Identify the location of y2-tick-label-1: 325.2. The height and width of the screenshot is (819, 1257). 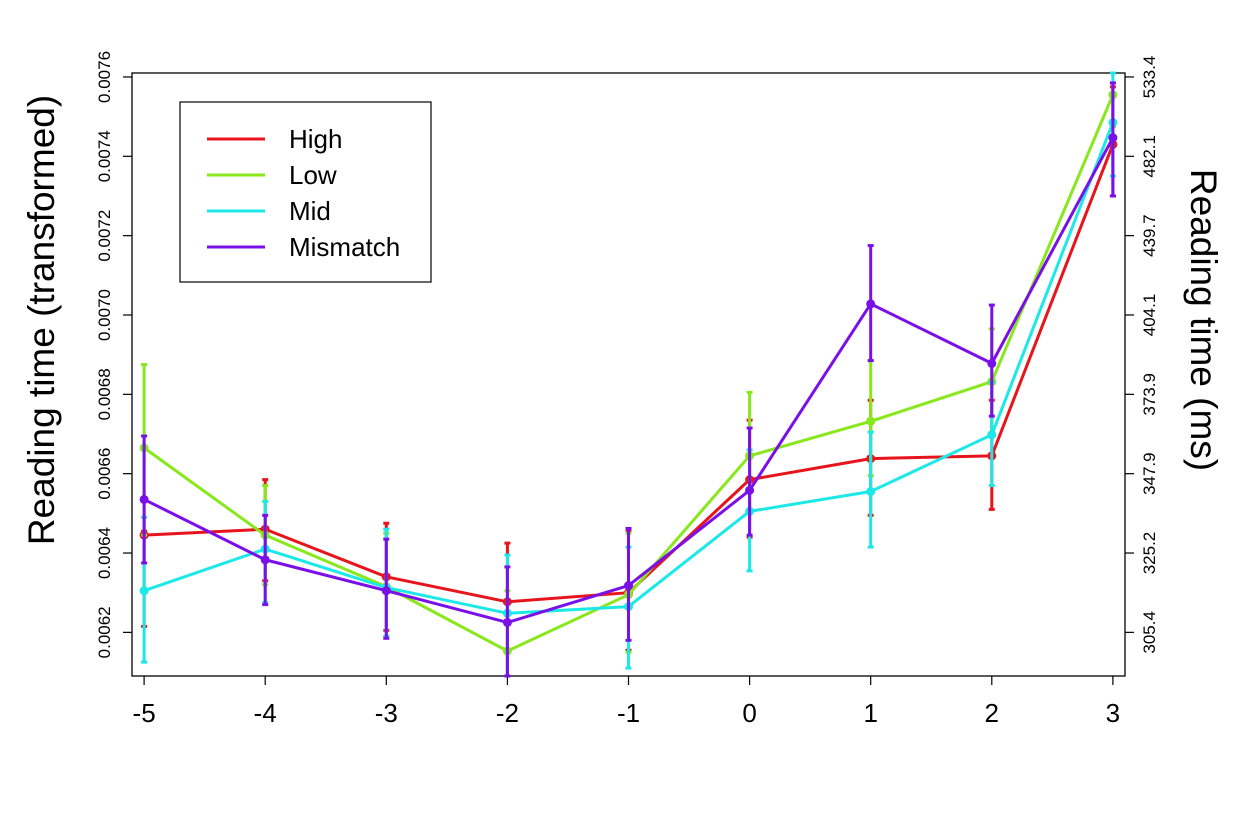
(1149, 553).